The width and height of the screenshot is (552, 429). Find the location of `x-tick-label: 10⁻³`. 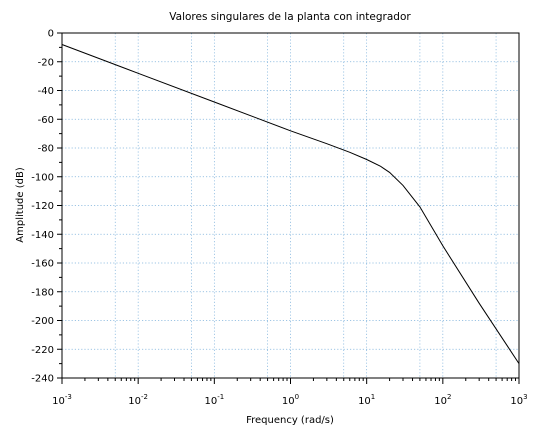

x-tick-label: 10⁻³ is located at coordinates (62, 400).